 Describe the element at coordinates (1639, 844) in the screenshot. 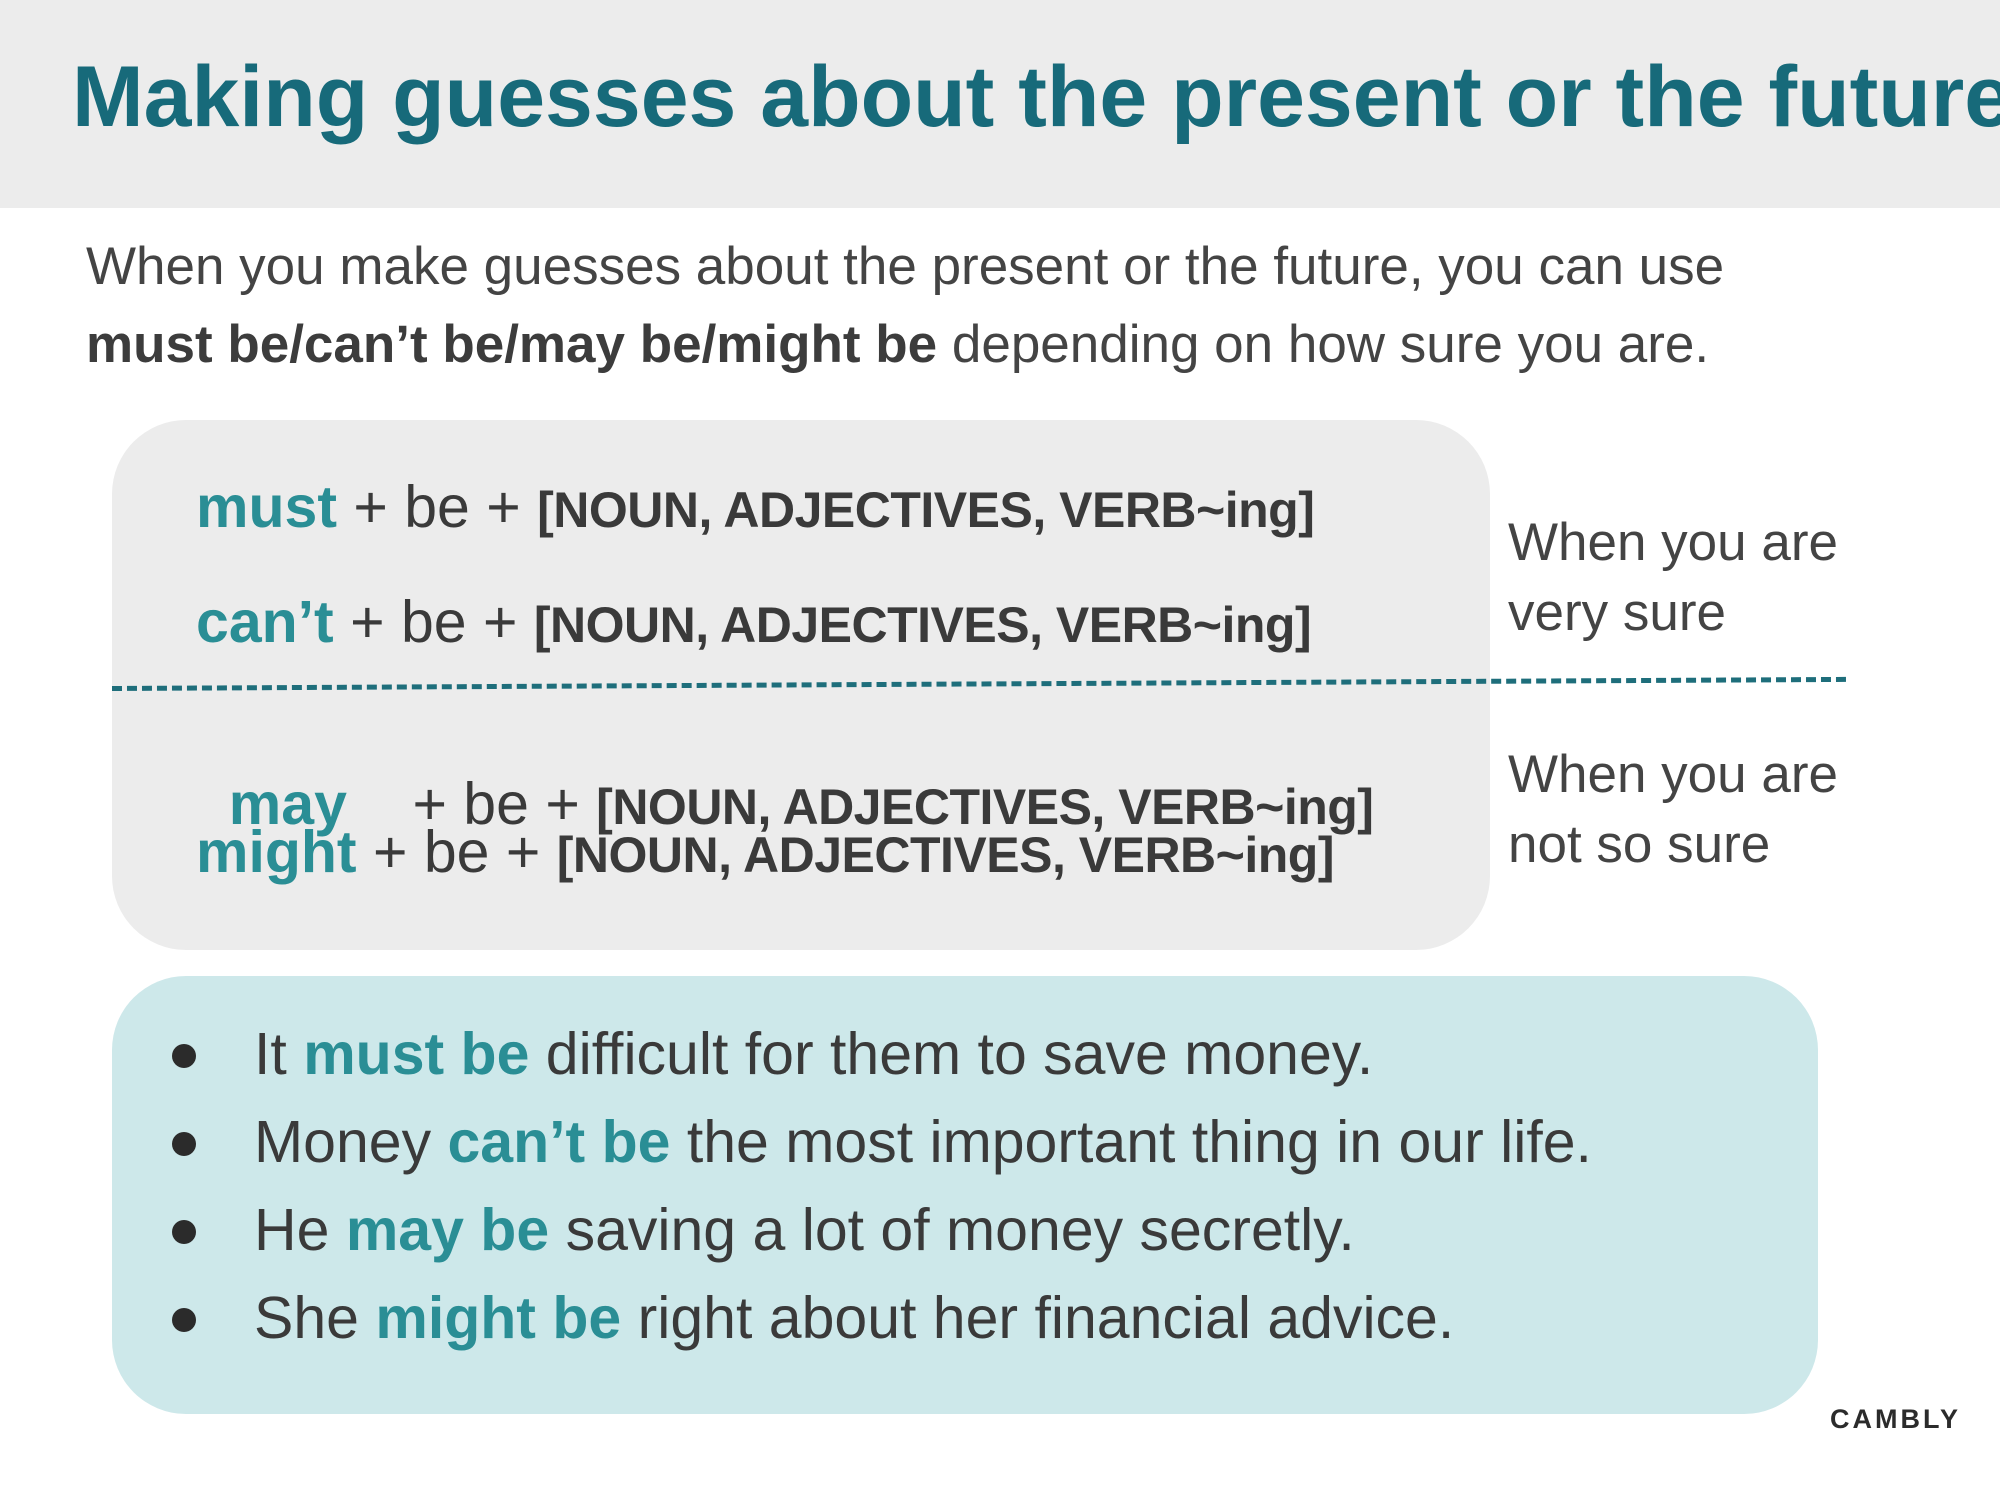

I see `note-line: not so sure` at that location.